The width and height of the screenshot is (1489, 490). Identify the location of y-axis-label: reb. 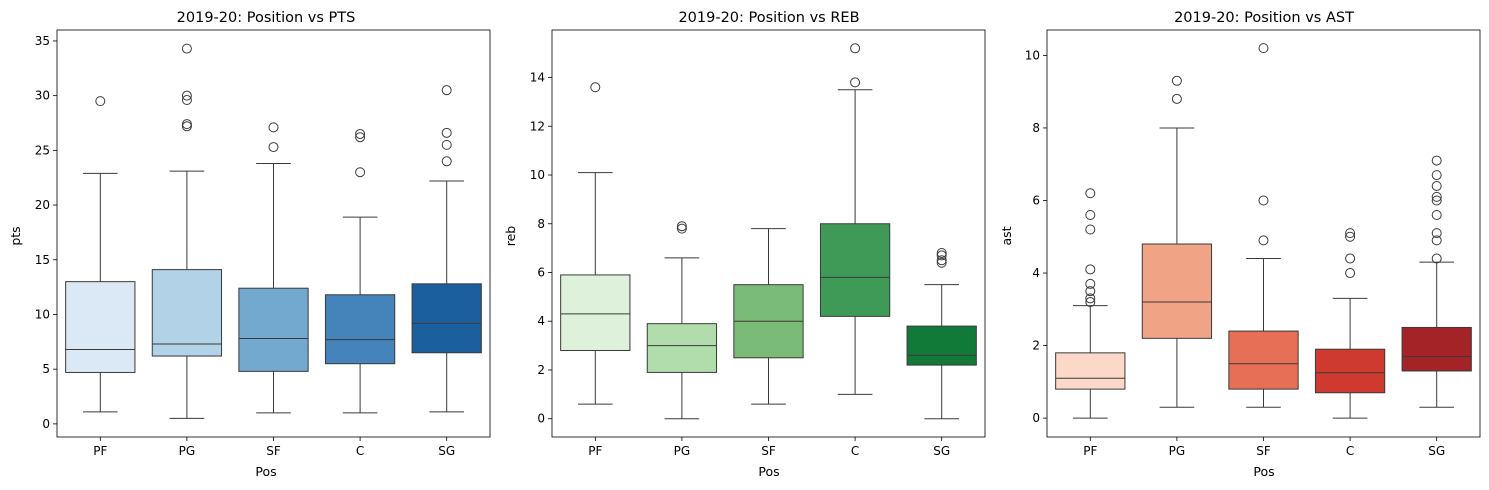
(510, 236).